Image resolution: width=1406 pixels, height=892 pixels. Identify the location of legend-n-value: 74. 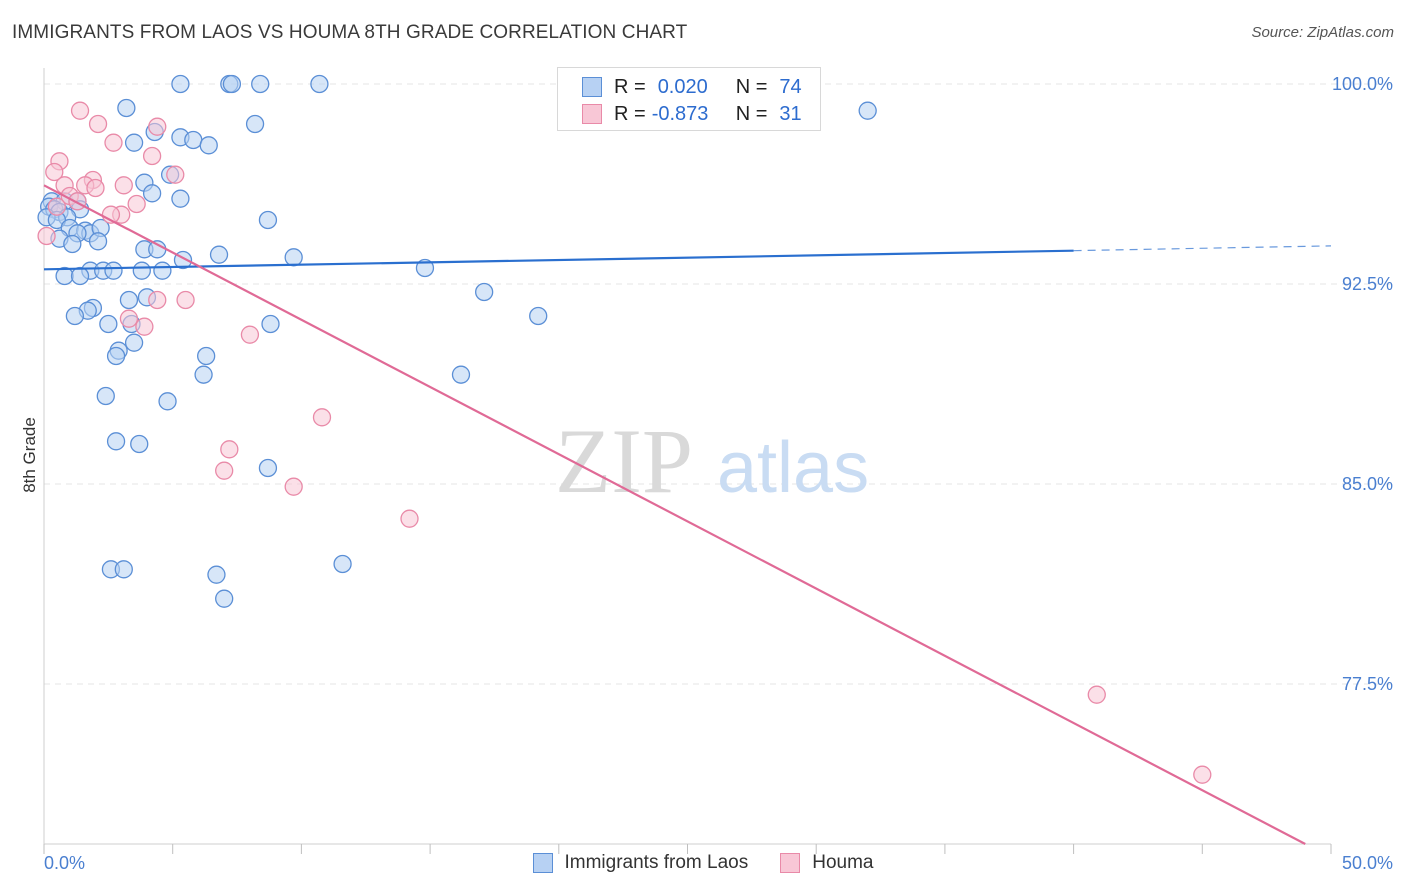
(790, 86).